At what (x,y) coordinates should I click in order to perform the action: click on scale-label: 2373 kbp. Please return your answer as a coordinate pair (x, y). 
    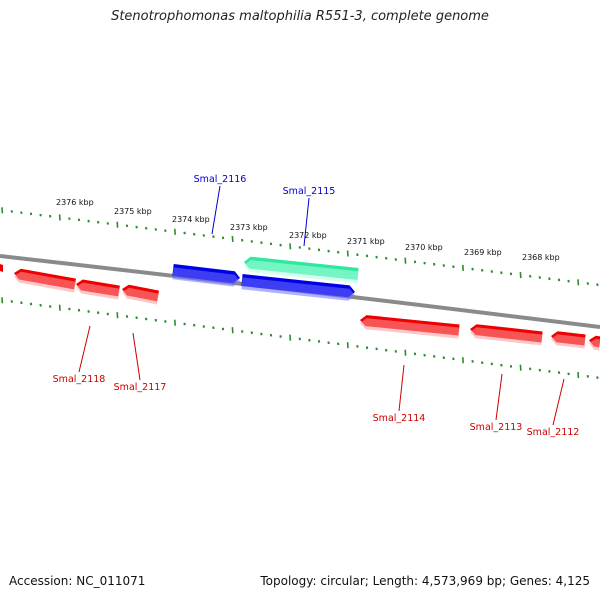
    Looking at the image, I should click on (249, 227).